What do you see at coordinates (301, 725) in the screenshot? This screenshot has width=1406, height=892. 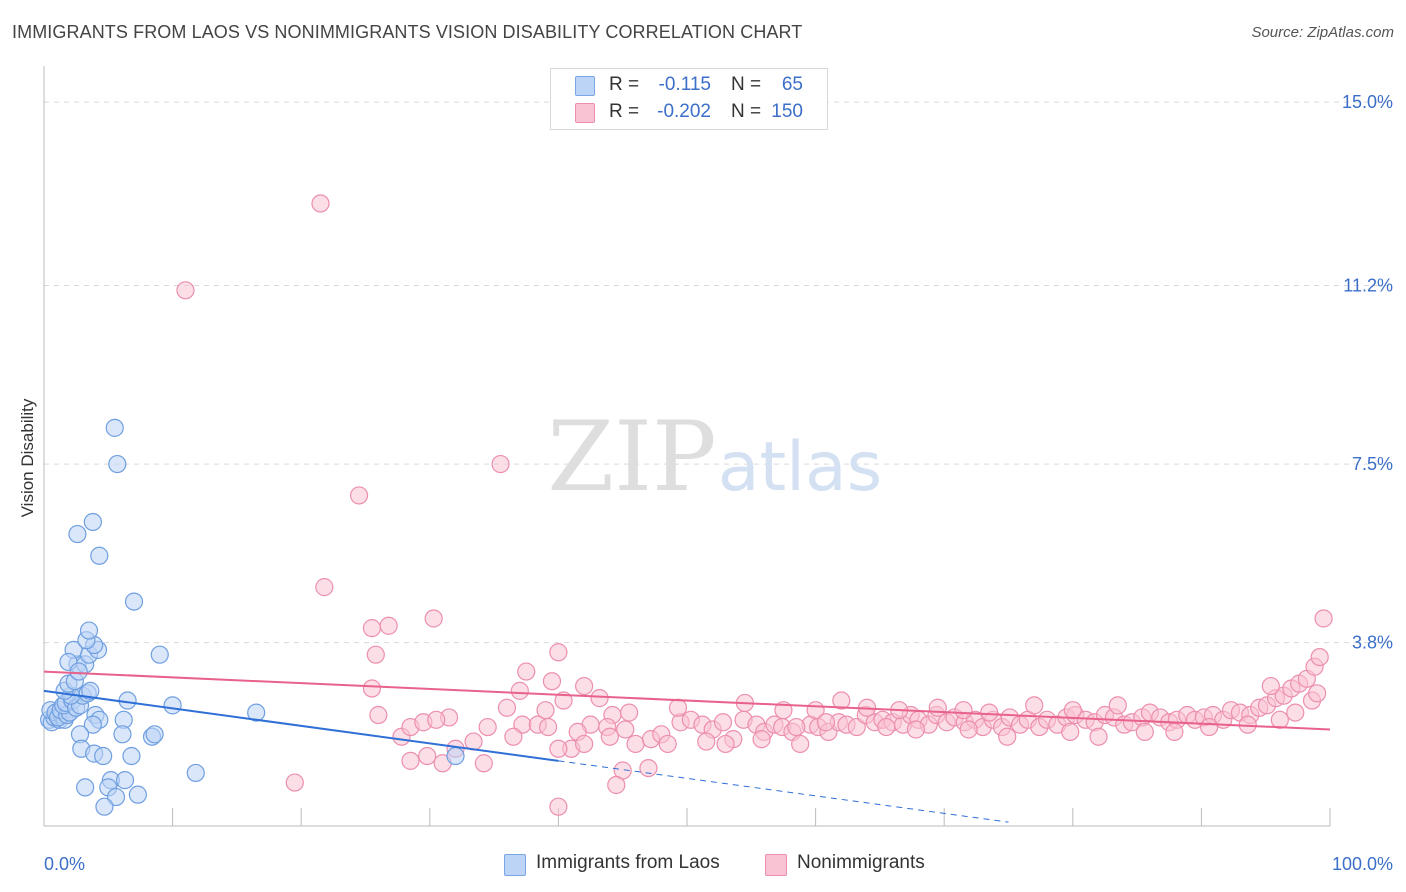 I see `laos-trend-line` at bounding box center [301, 725].